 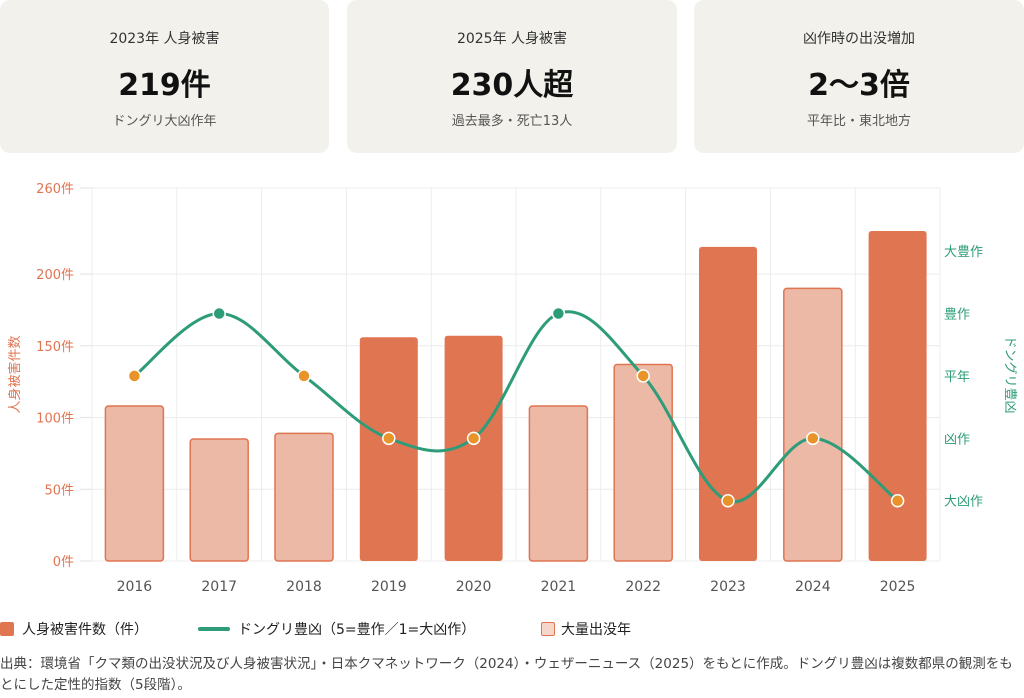 I want to click on bar-2018, so click(x=304, y=497).